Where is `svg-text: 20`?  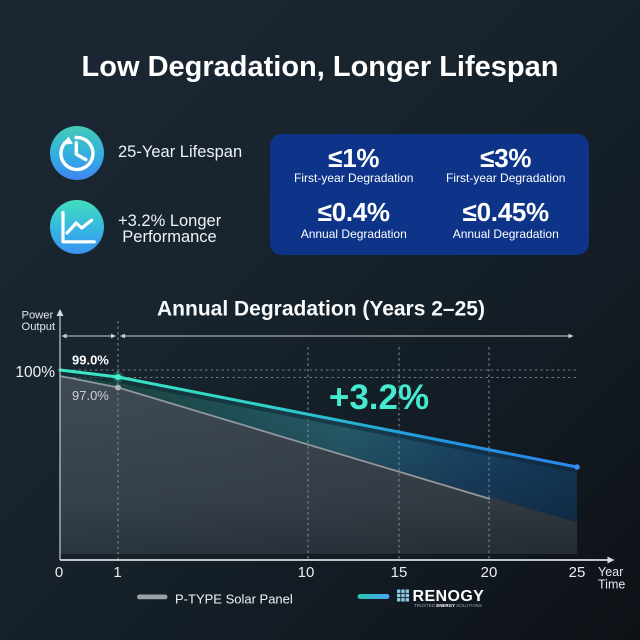
svg-text: 20 is located at coordinates (489, 572).